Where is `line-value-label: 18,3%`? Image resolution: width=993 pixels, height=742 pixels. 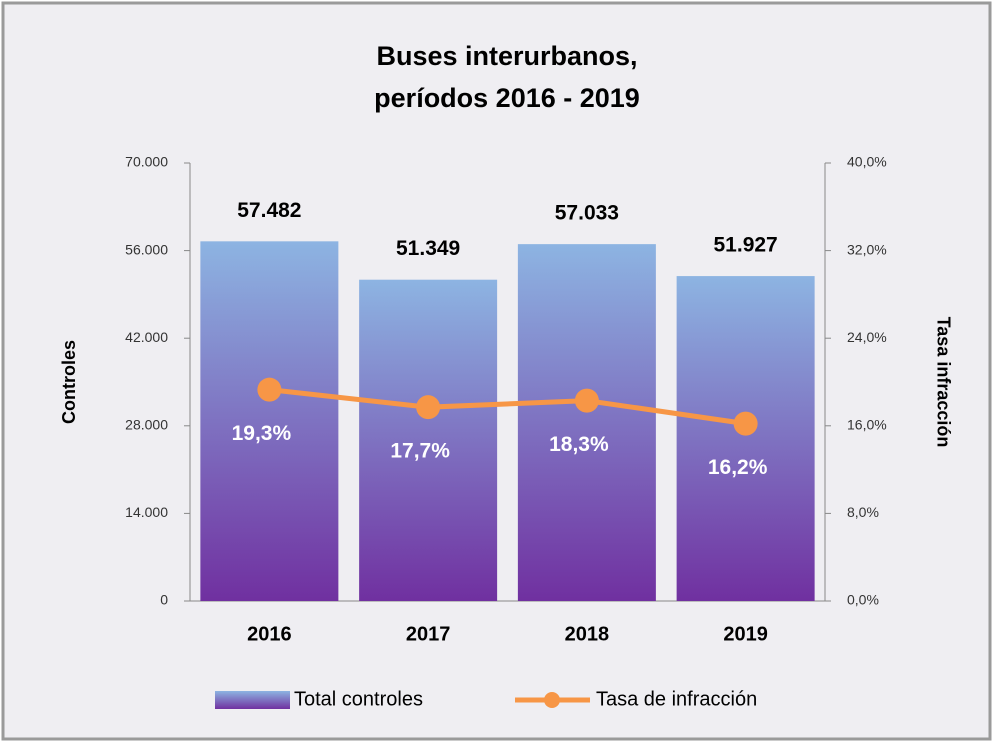 line-value-label: 18,3% is located at coordinates (579, 444).